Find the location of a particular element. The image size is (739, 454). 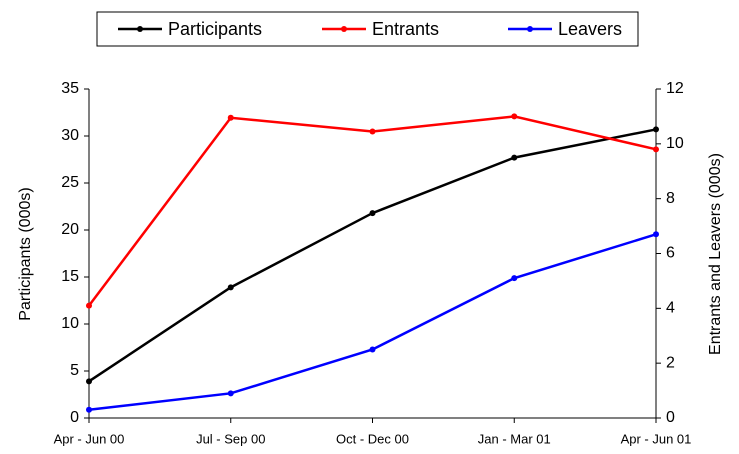

y-tick-label: 5 is located at coordinates (74, 370).